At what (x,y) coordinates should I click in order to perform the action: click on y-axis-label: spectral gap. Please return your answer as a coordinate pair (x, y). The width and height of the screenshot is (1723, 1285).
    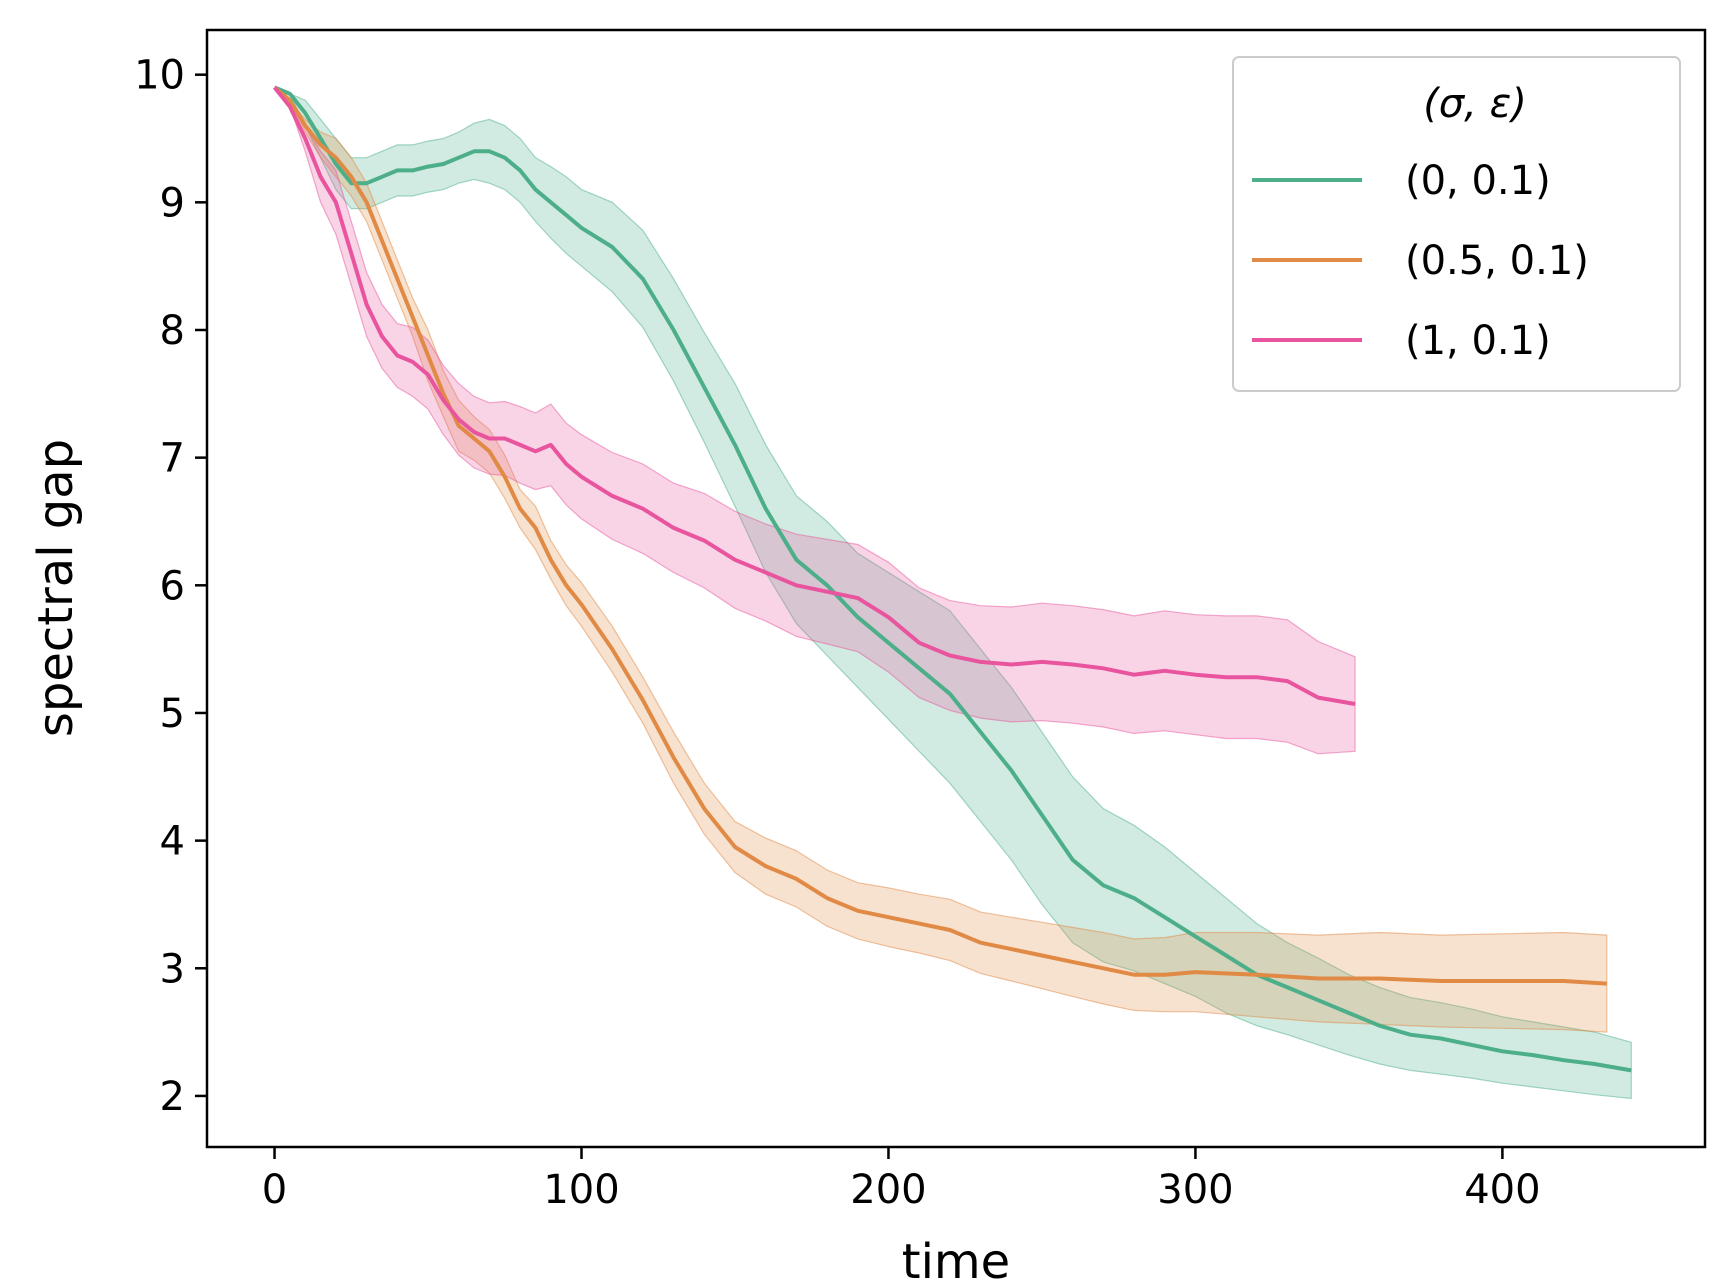
    Looking at the image, I should click on (56, 588).